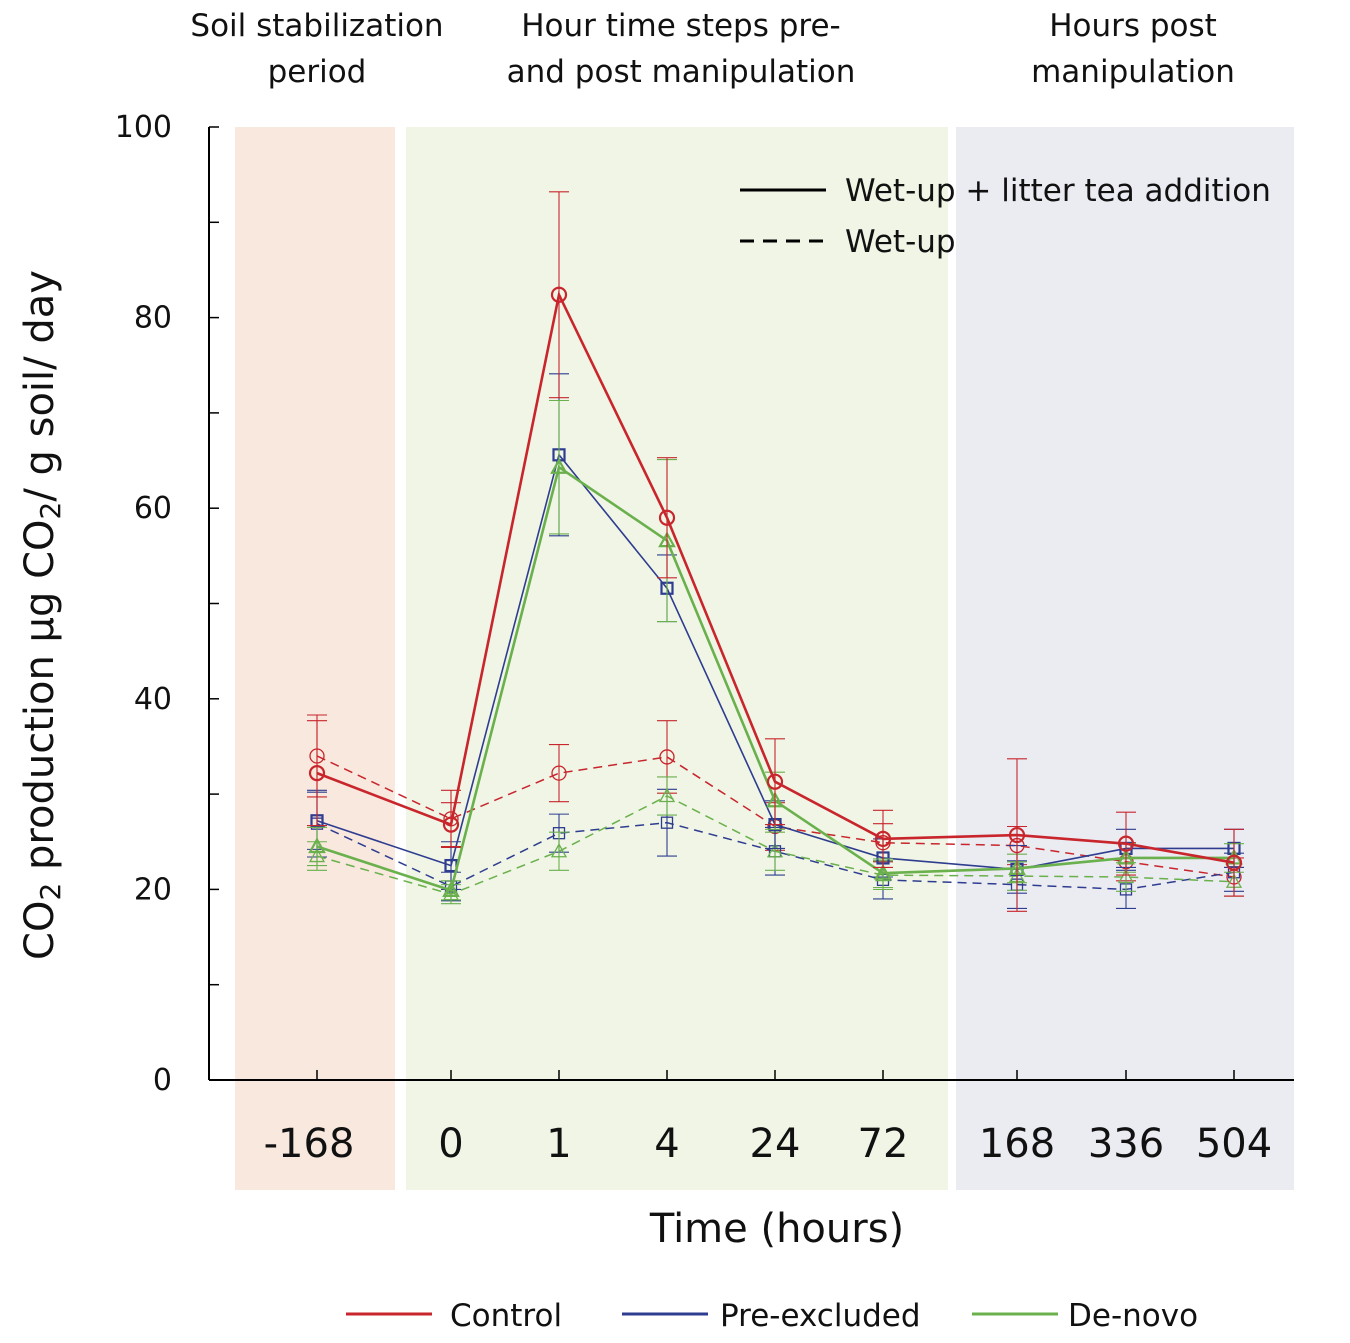 This screenshot has width=1350, height=1343. I want to click on period-title-hour-steps-line2: and post manipulation, so click(681, 72).